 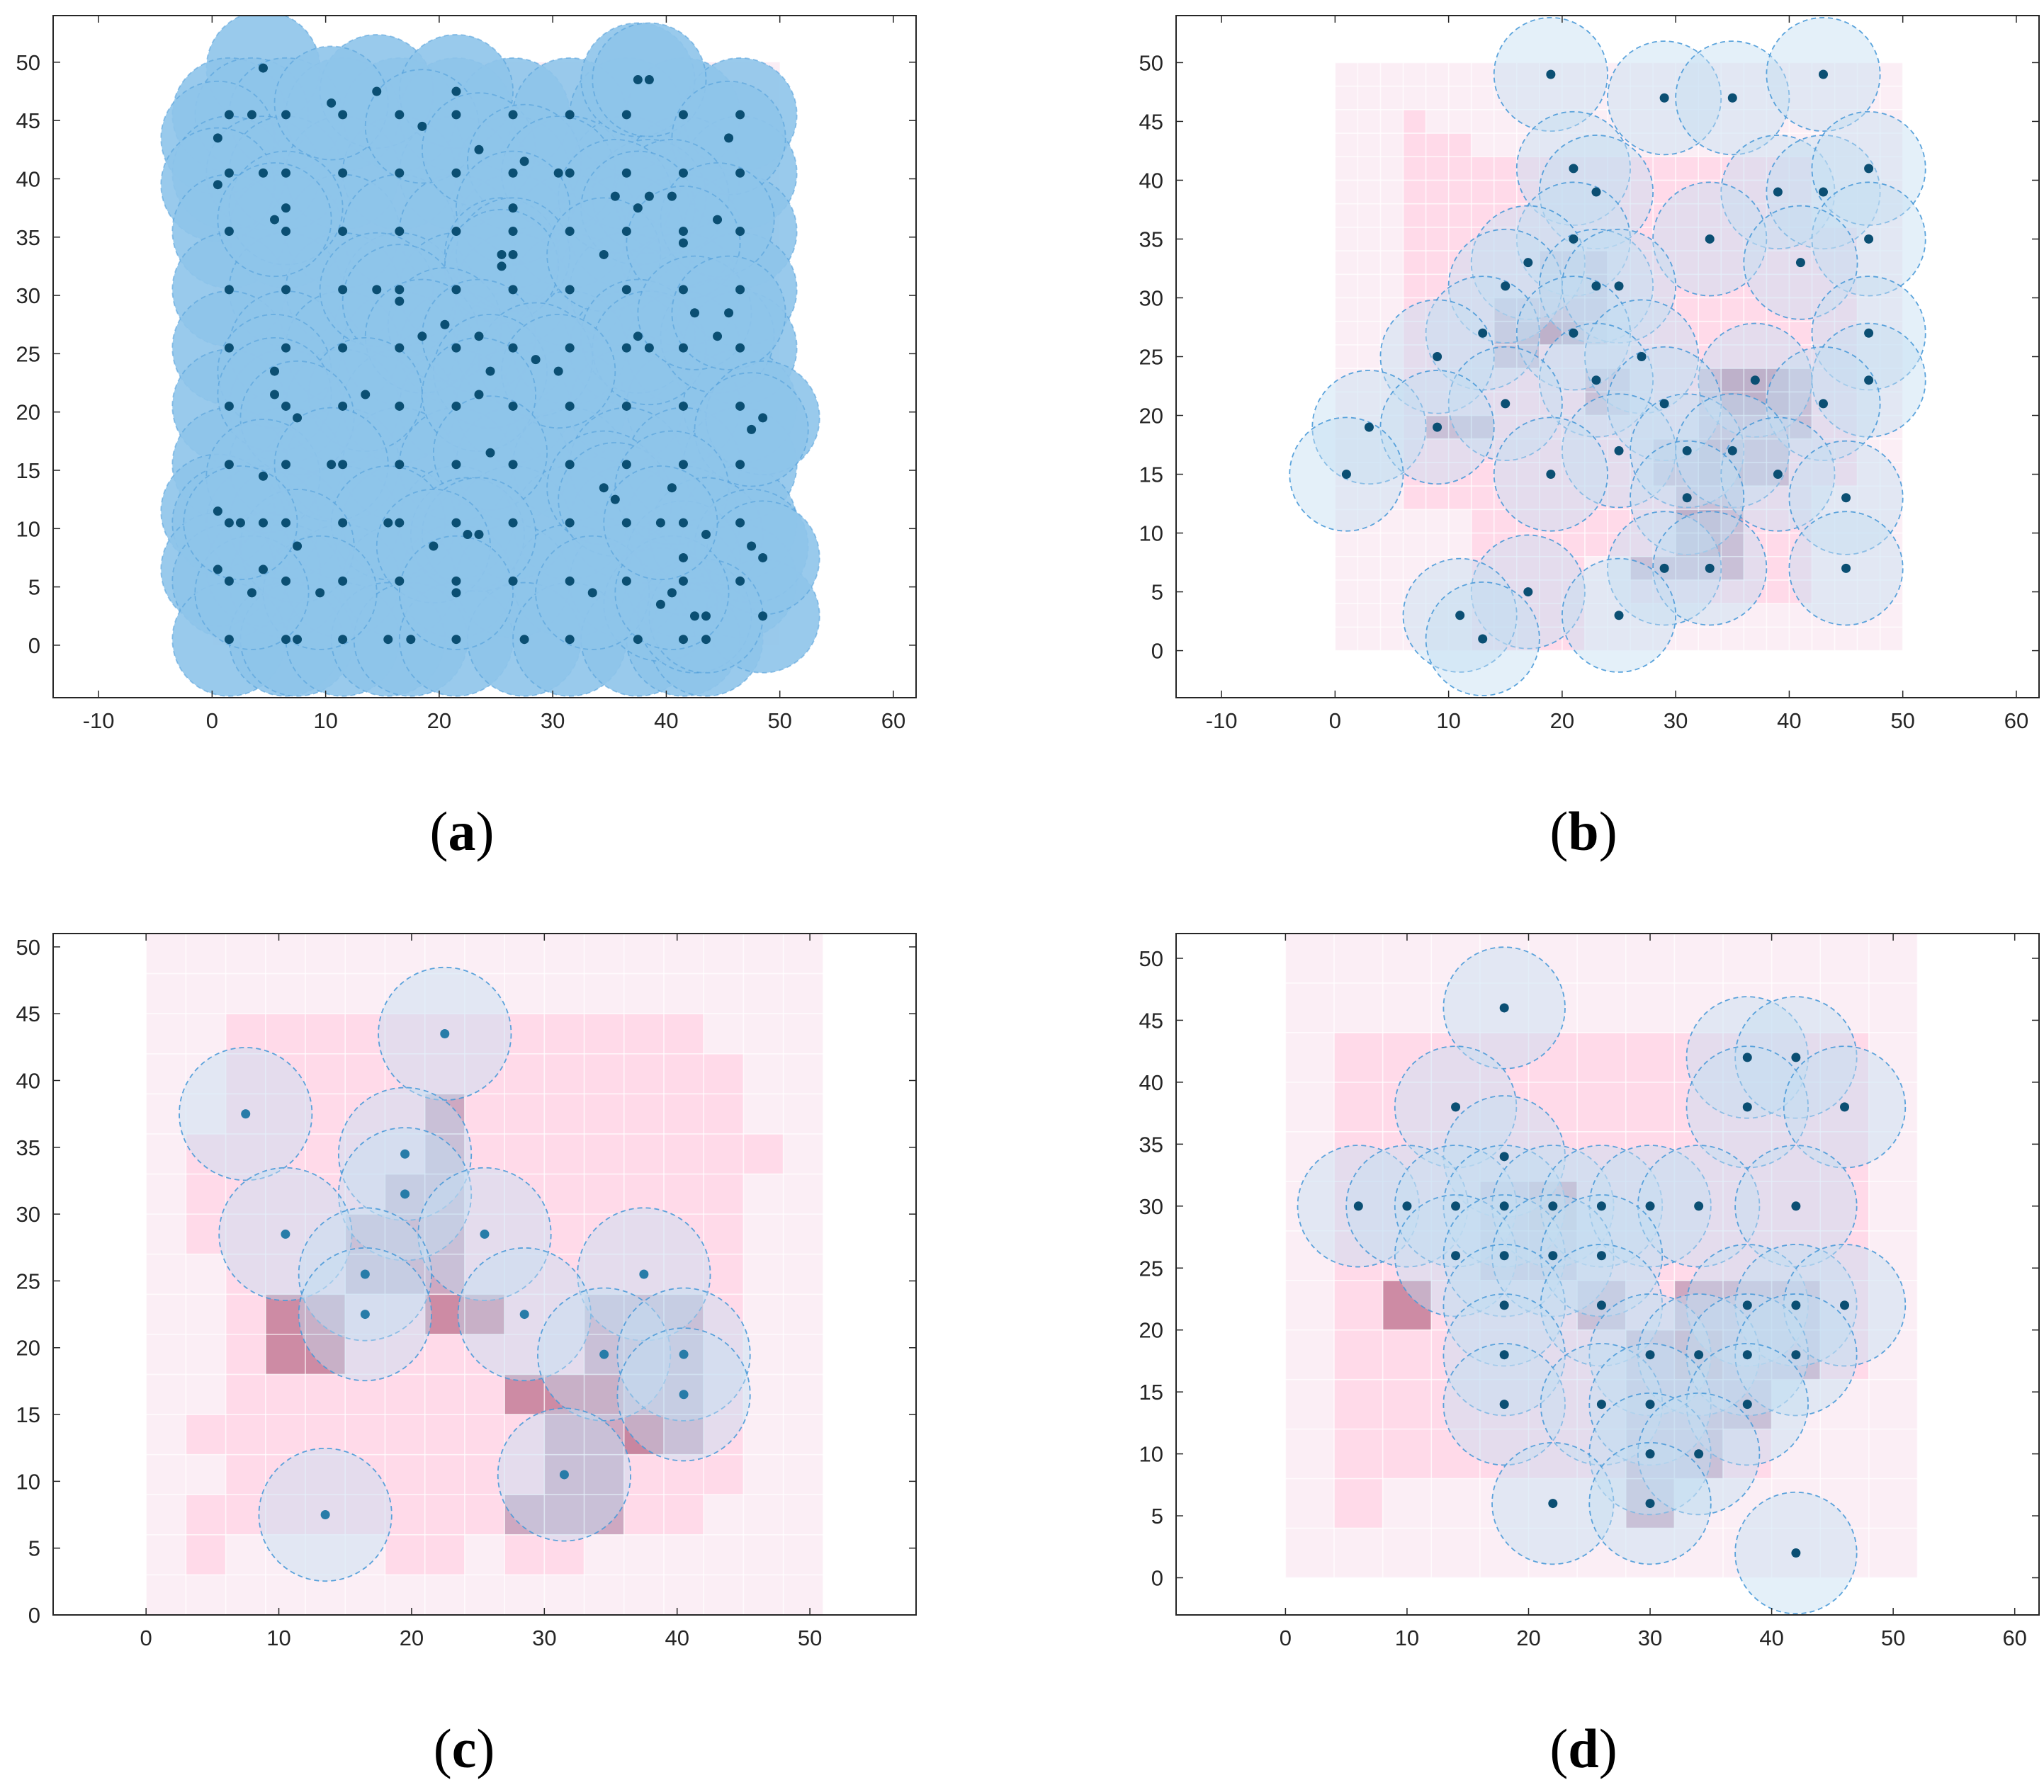 I want to click on x-tick-label: 20, so click(x=1528, y=1638).